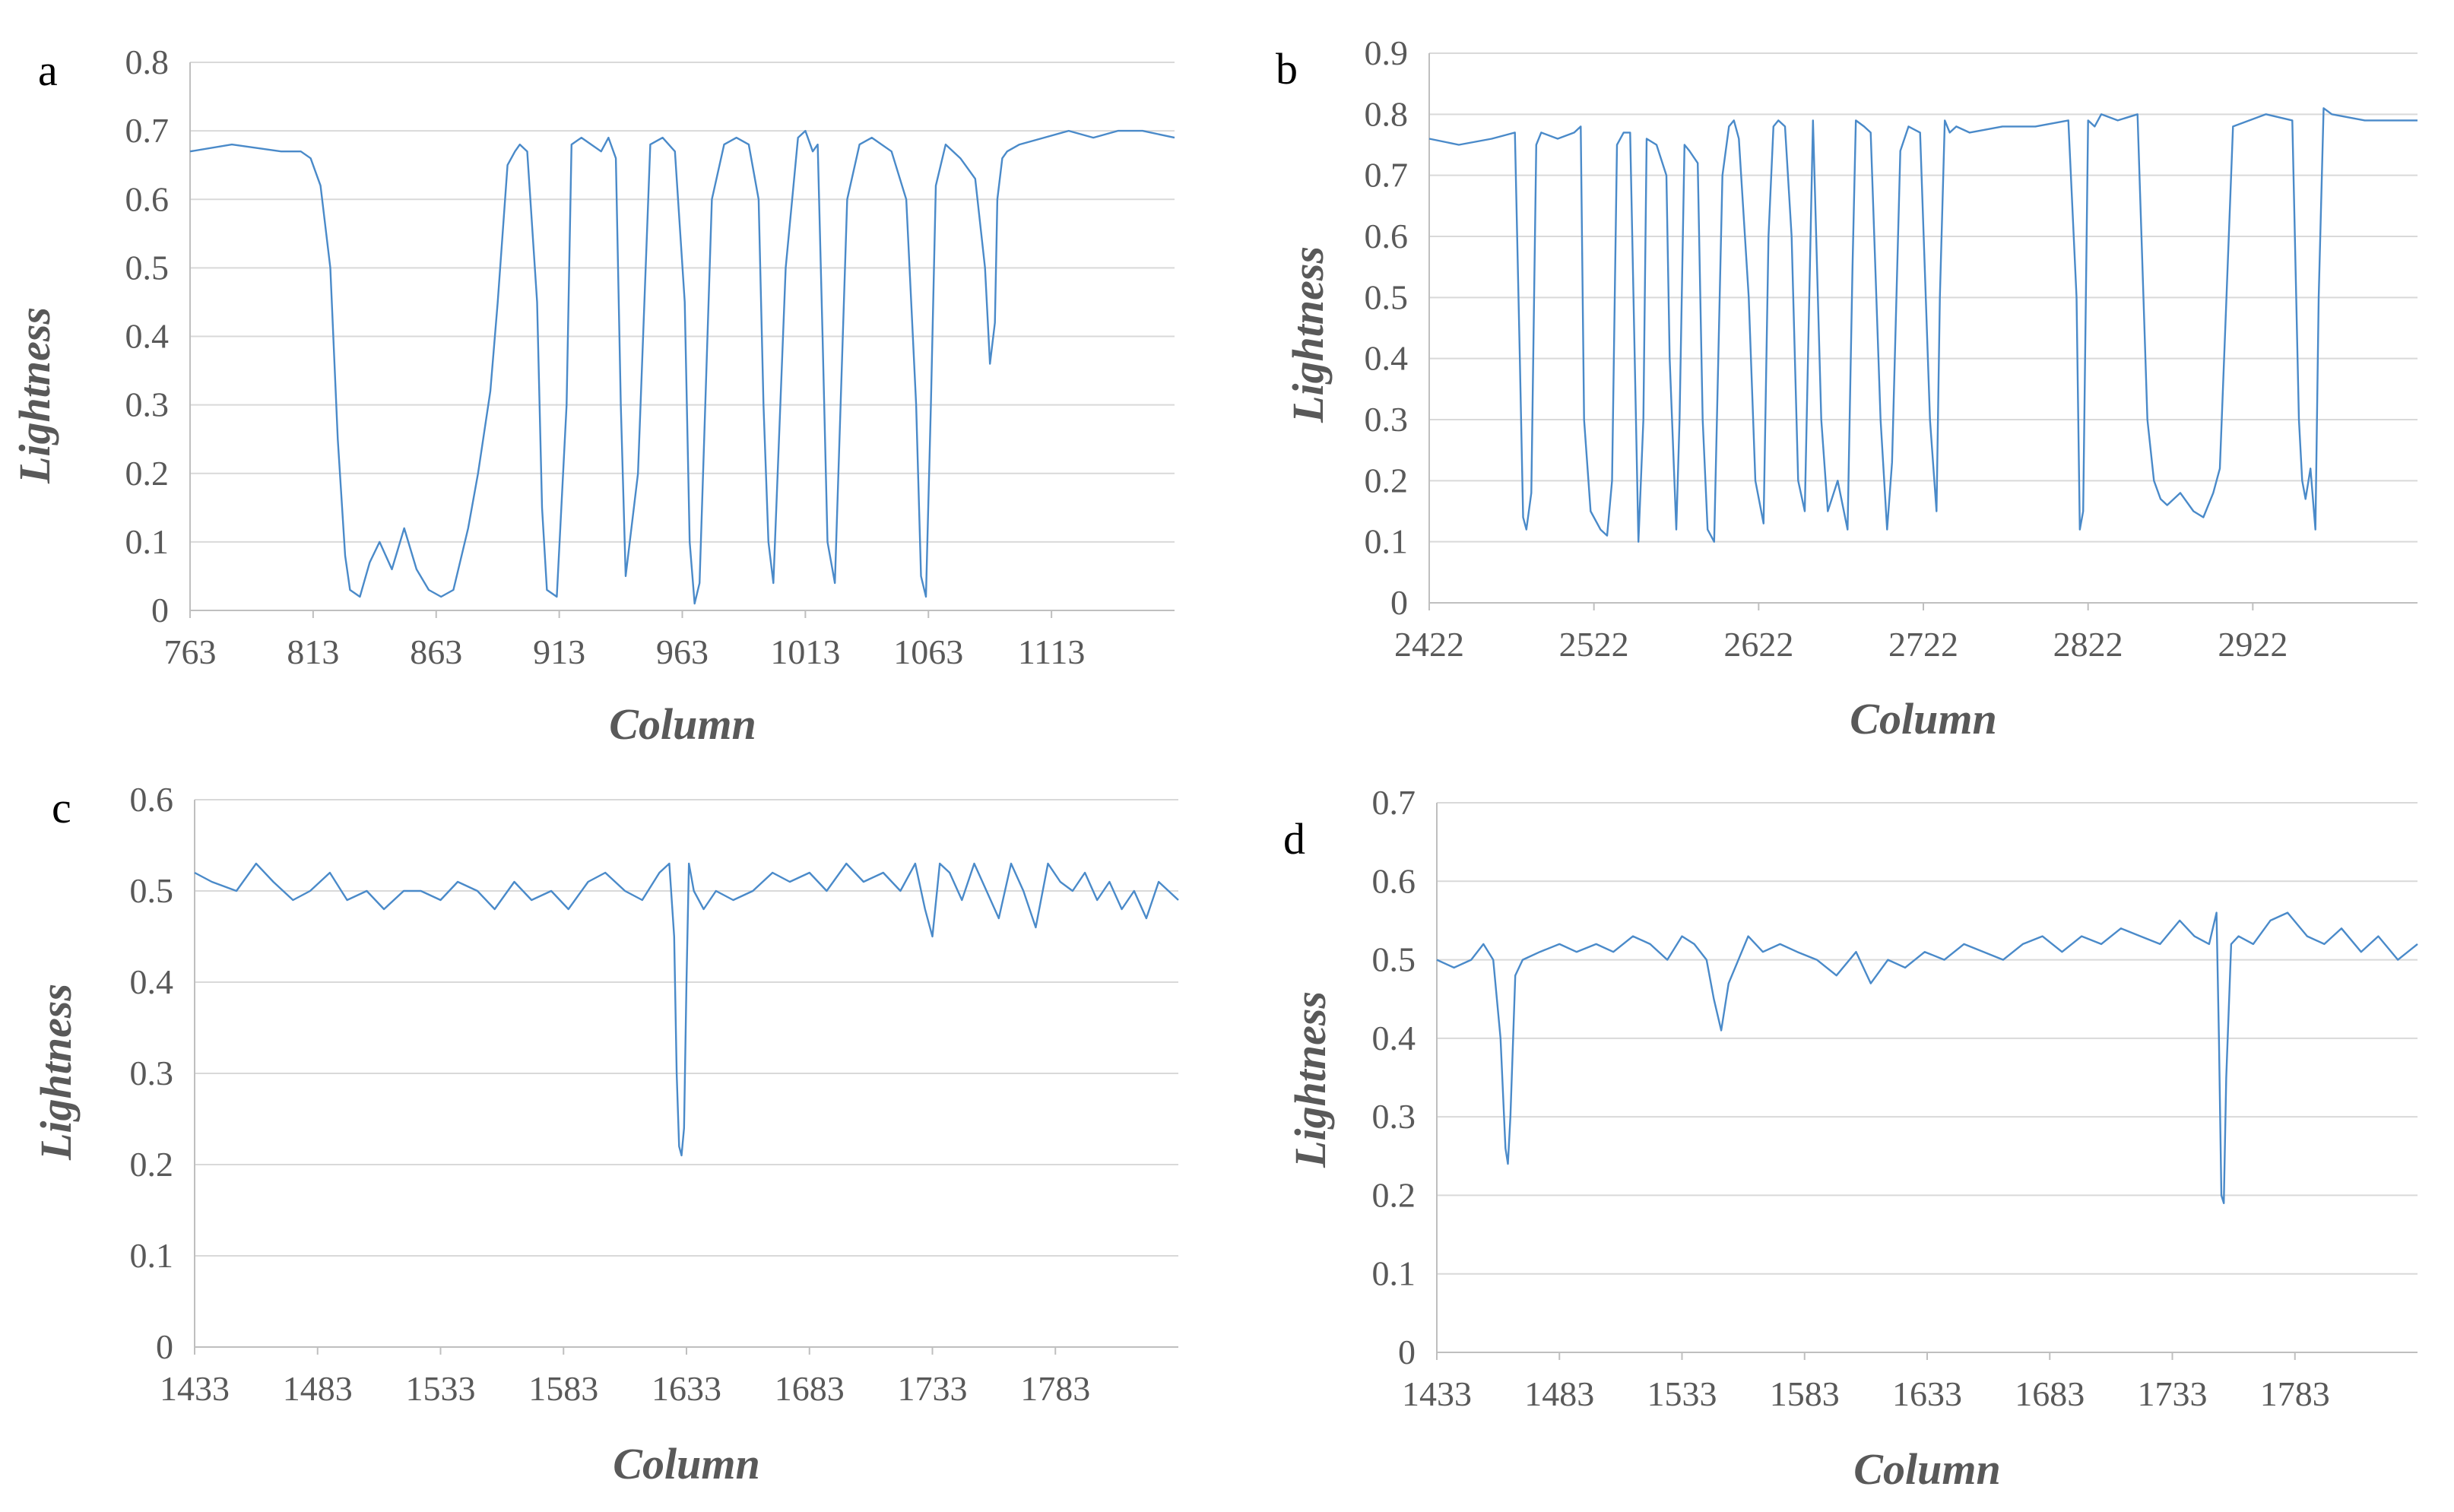 Image resolution: width=2454 pixels, height=1512 pixels. What do you see at coordinates (1594, 644) in the screenshot?
I see `x-tick-label: 2522` at bounding box center [1594, 644].